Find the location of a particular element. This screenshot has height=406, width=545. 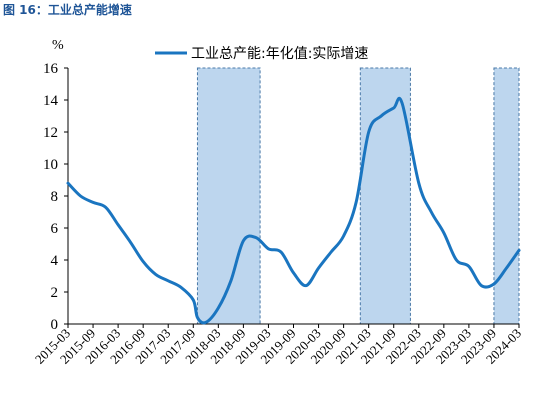

y-tick-label: 4 is located at coordinates (55, 261).